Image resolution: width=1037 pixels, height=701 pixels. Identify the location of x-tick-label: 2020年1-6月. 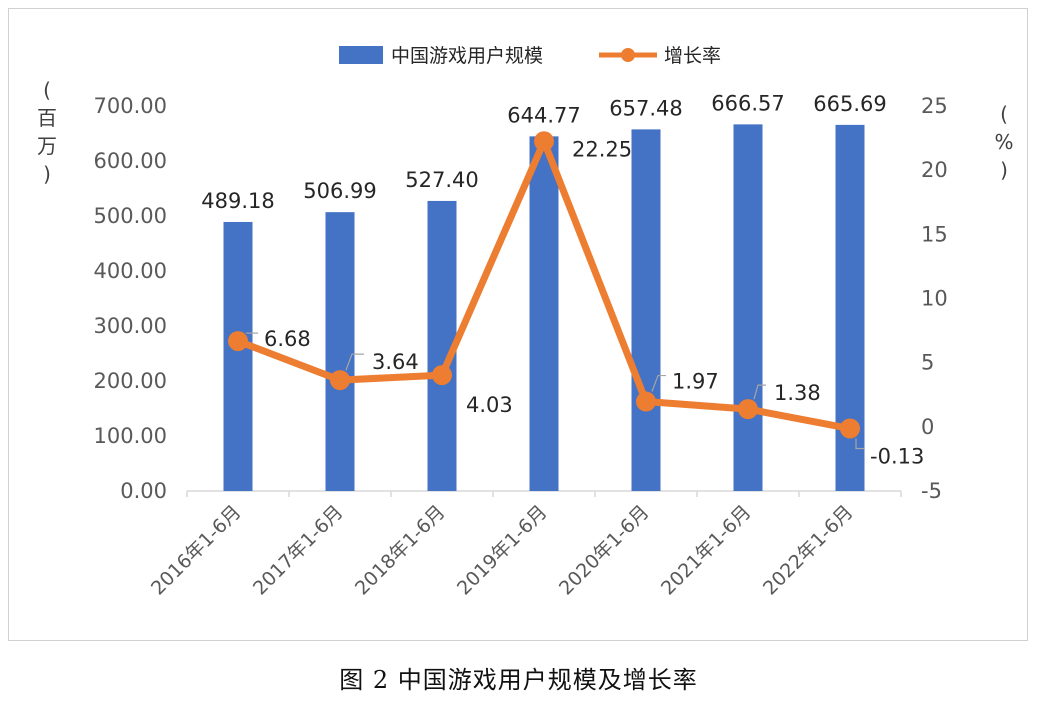
(604, 550).